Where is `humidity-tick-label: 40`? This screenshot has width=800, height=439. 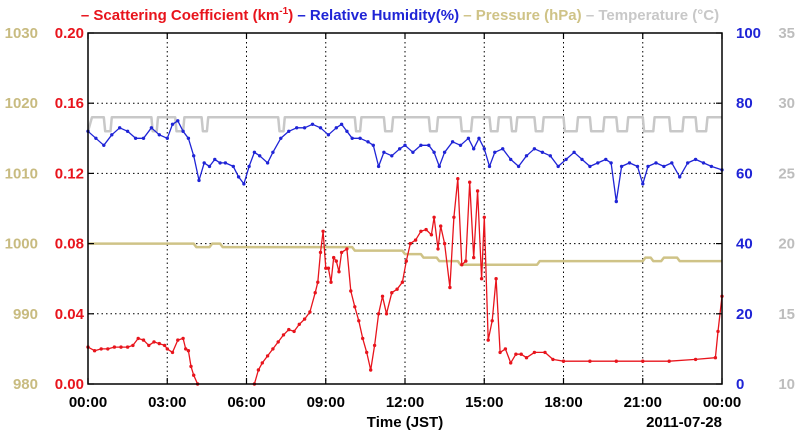
humidity-tick-label: 40 is located at coordinates (744, 244).